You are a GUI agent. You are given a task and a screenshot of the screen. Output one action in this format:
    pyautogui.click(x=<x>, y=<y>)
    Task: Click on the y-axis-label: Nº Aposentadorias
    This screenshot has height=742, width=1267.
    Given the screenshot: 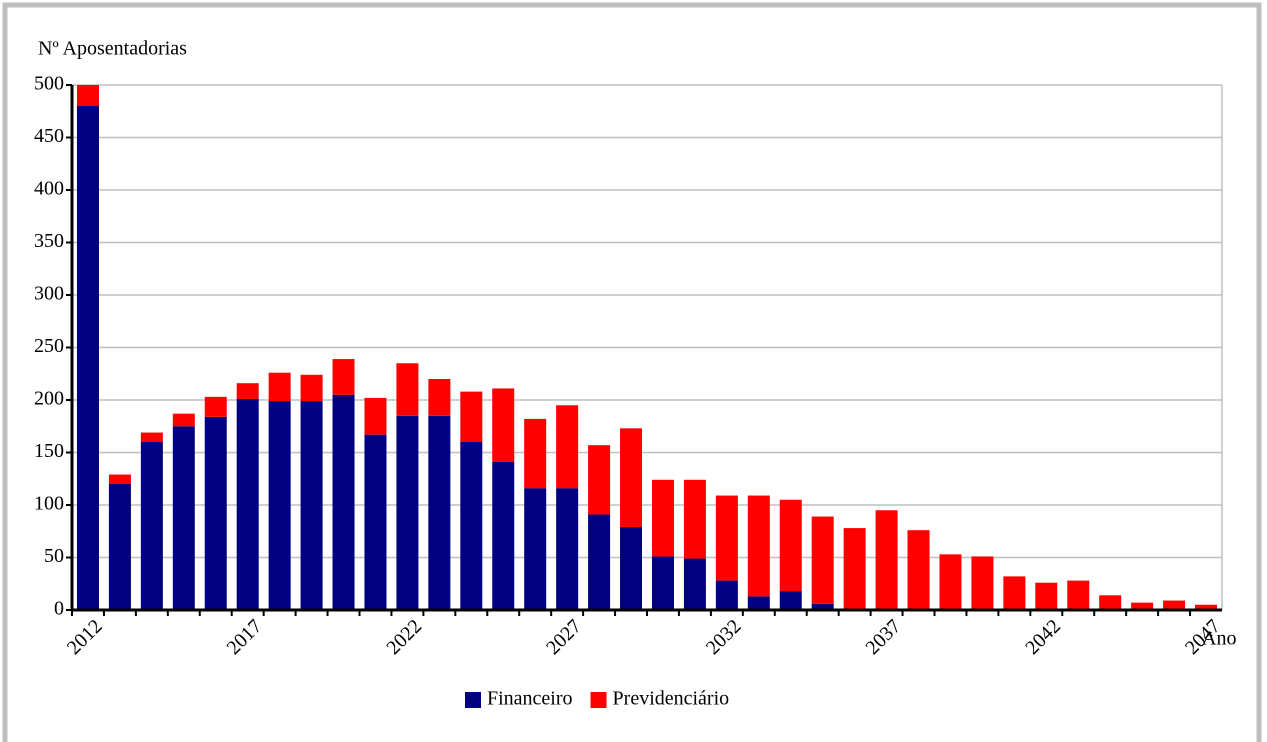 What is the action you would take?
    pyautogui.click(x=112, y=49)
    